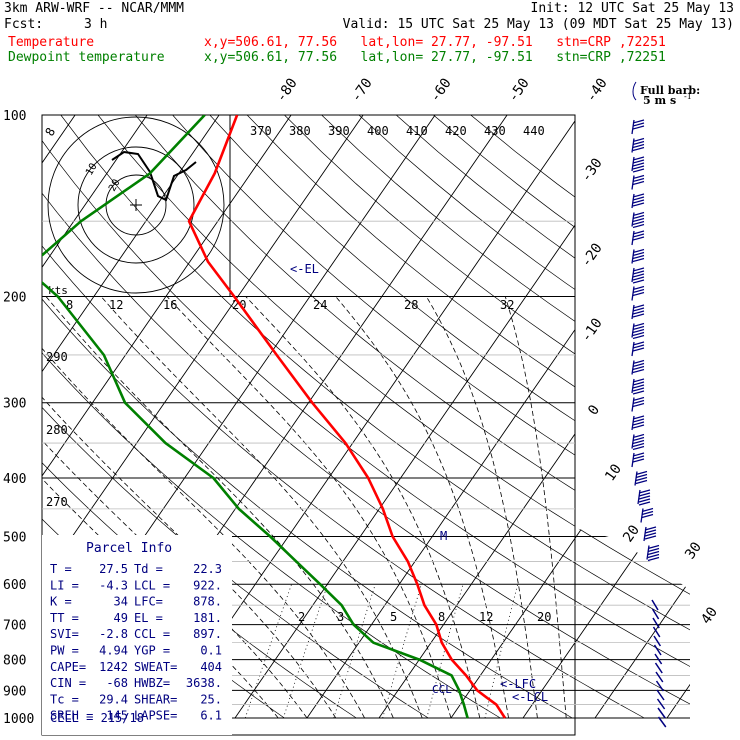 The width and height of the screenshot is (740, 740). I want to click on mixing-ratio-label: 8, so click(441, 617).